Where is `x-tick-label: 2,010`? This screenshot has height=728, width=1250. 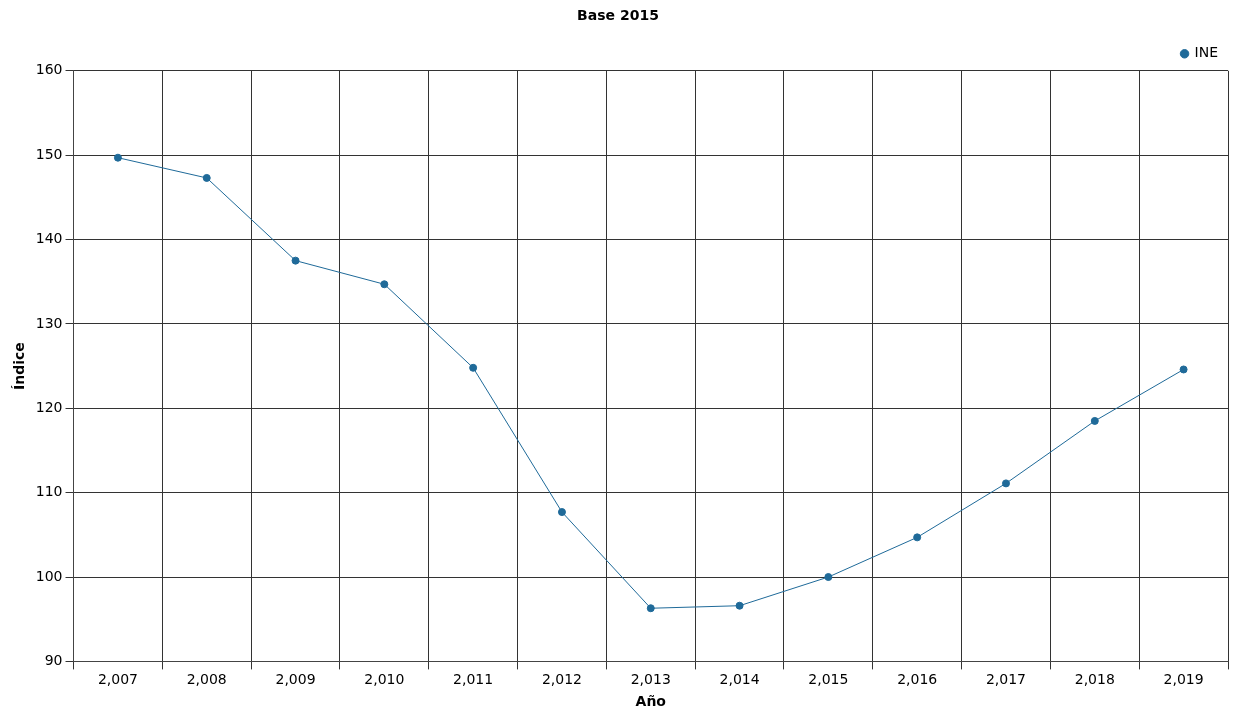
x-tick-label: 2,010 is located at coordinates (384, 679).